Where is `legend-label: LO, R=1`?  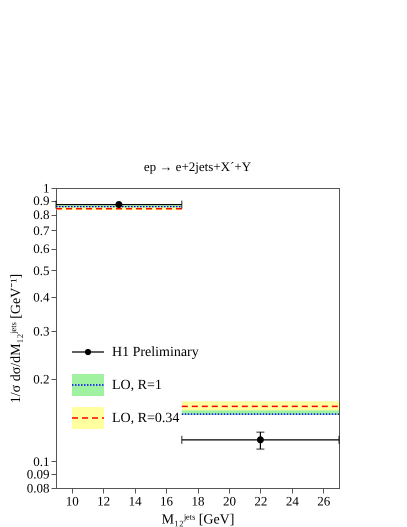 legend-label: LO, R=1 is located at coordinates (137, 385).